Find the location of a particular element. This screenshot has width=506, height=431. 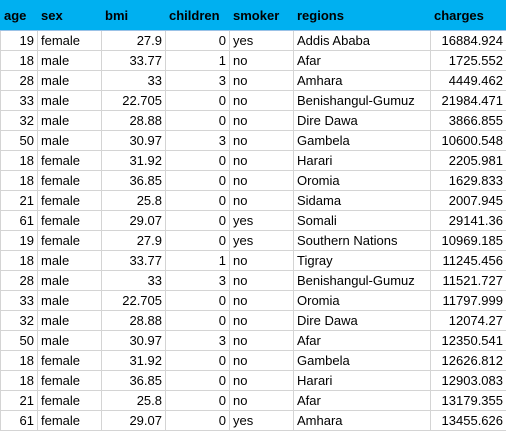

cell-charges: 4449.462 is located at coordinates (468, 81).